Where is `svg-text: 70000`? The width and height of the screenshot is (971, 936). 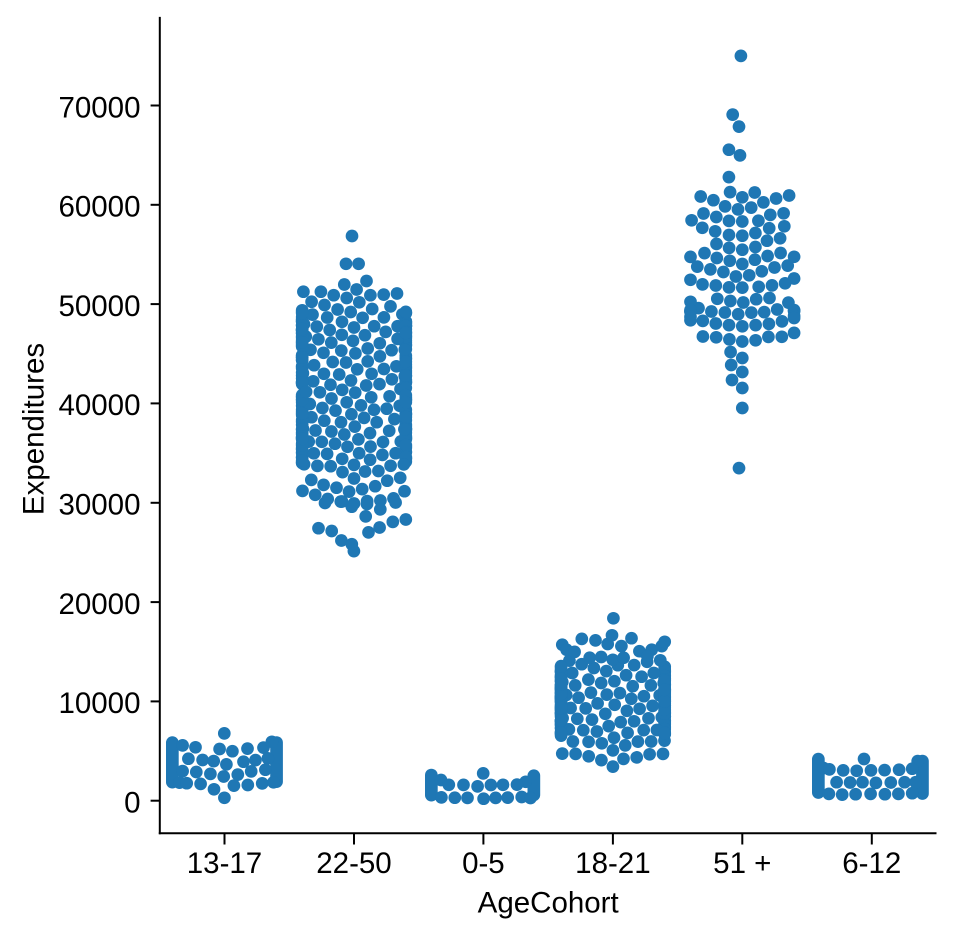
svg-text: 70000 is located at coordinates (99, 107).